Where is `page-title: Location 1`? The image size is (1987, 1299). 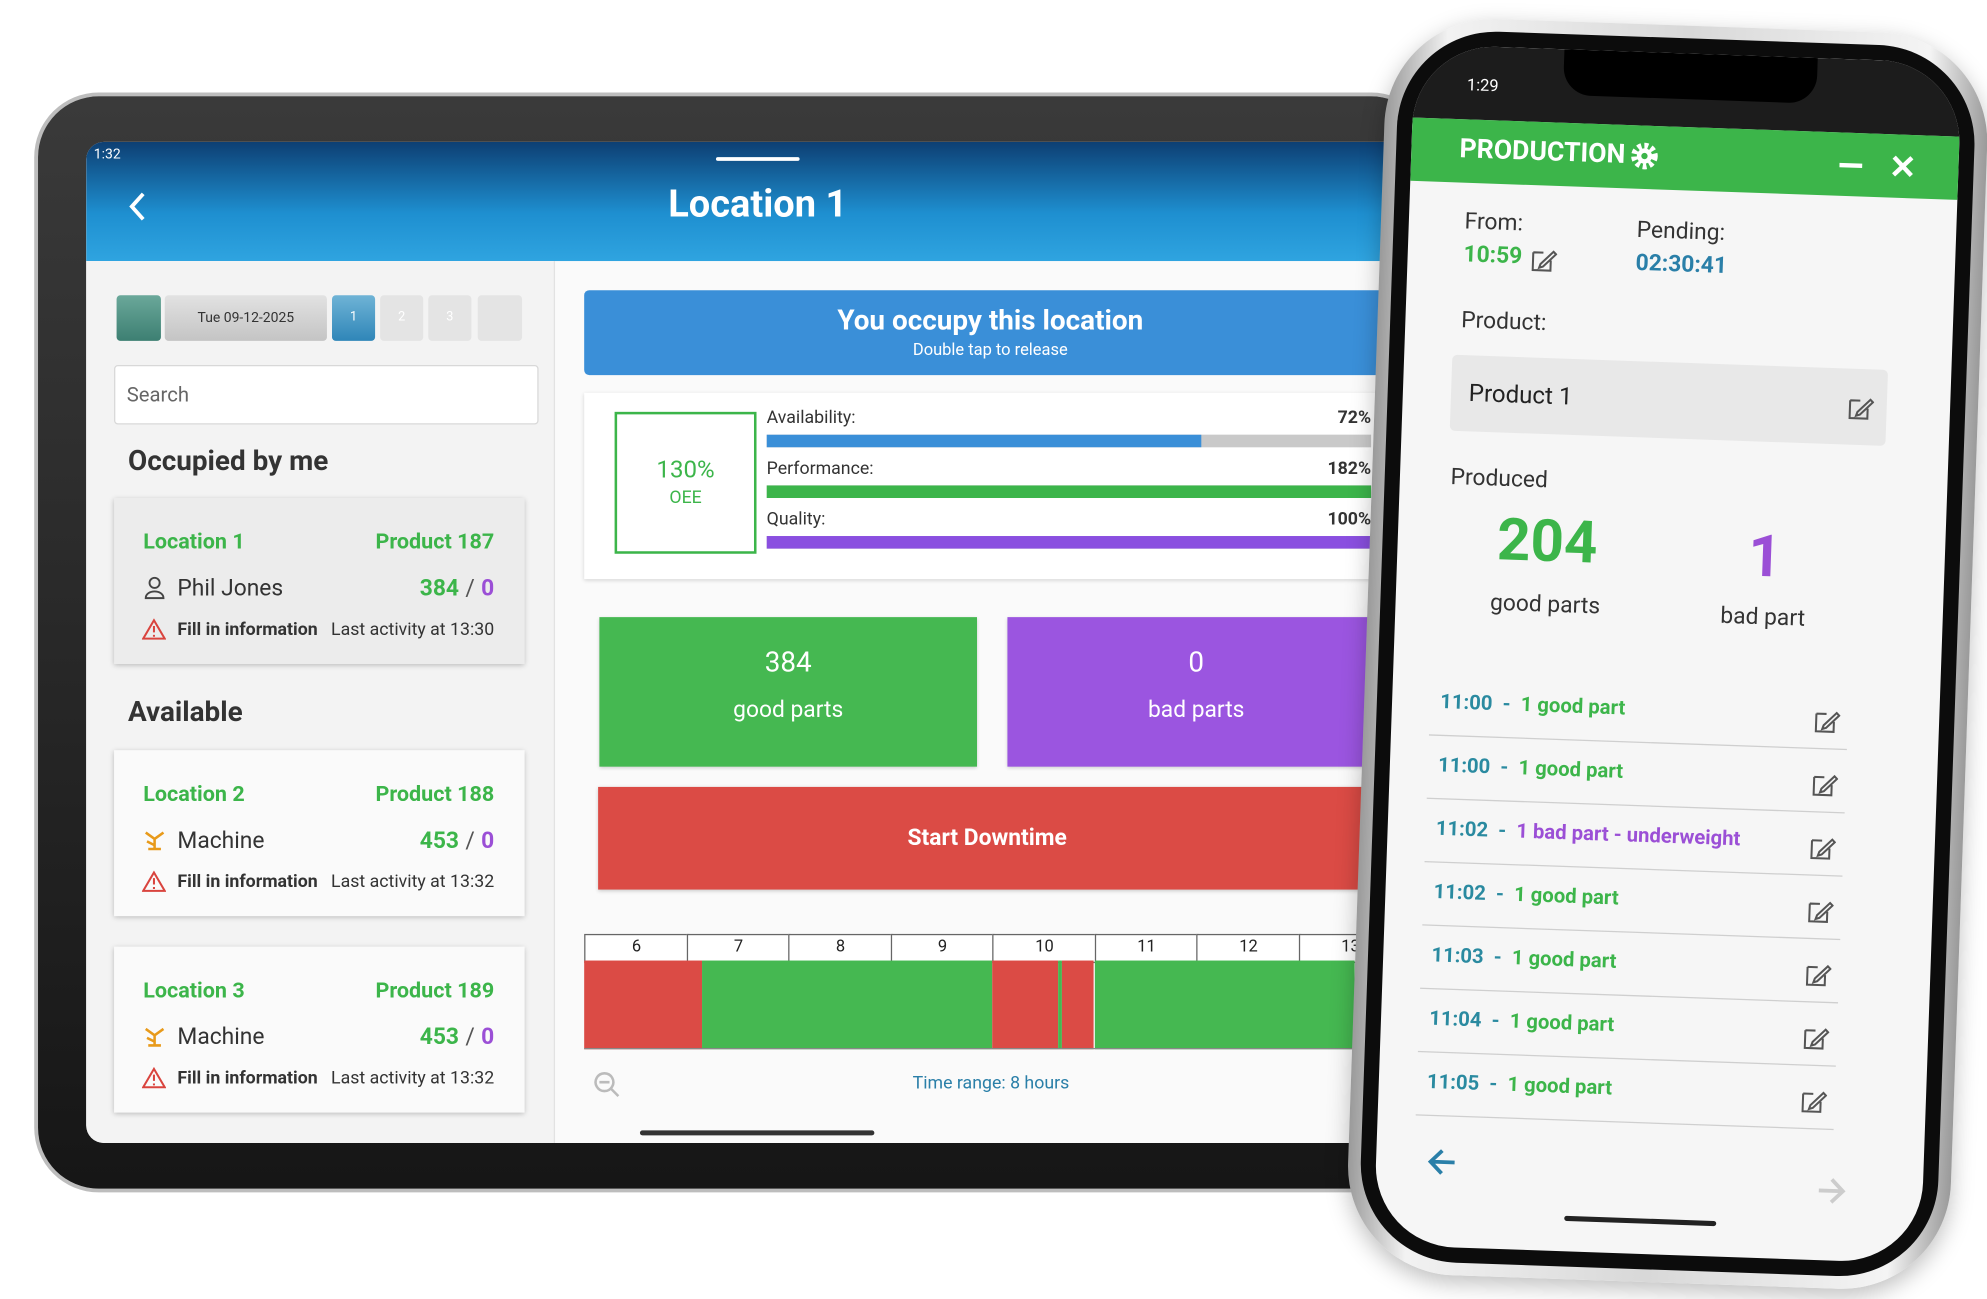
page-title: Location 1 is located at coordinates (758, 204).